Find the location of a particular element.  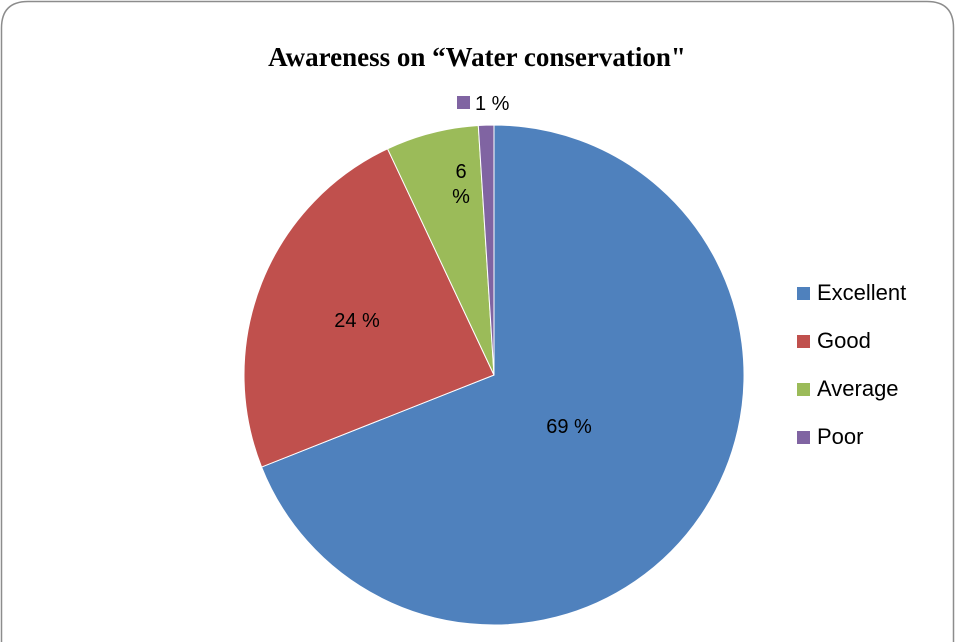

legend-label-poor: Poor is located at coordinates (840, 436).